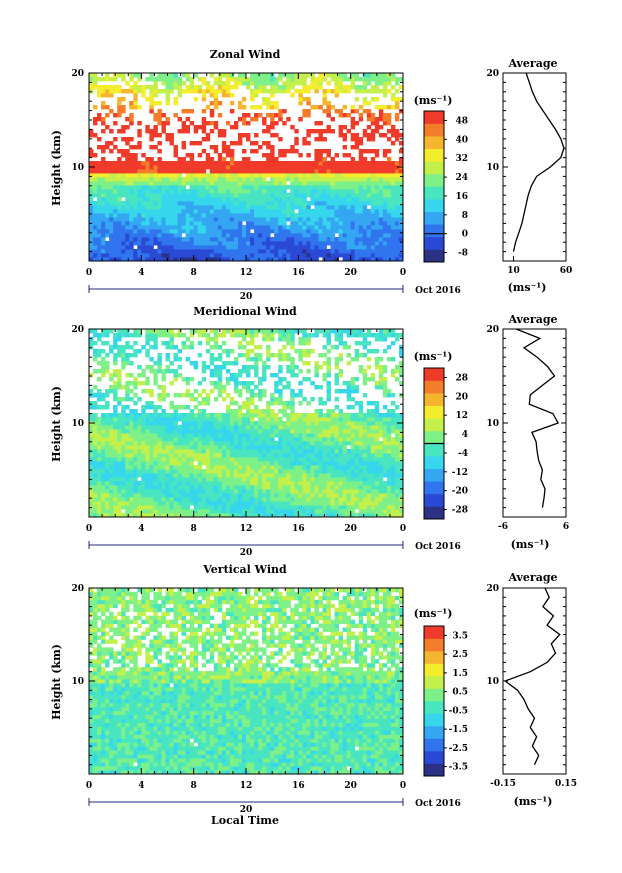 Image resolution: width=622 pixels, height=873 pixels. Describe the element at coordinates (77, 168) in the screenshot. I see `y-tick-label: 10` at that location.